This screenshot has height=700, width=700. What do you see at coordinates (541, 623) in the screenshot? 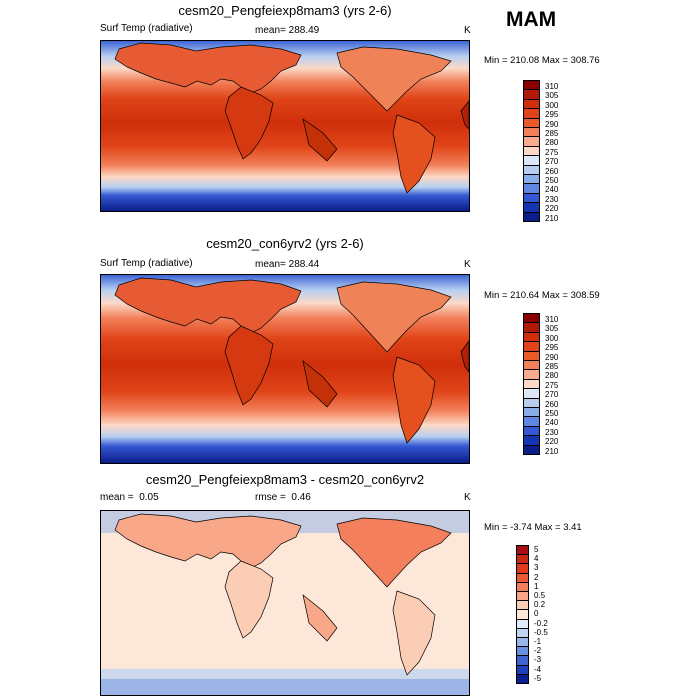
I see `colorbar-label: -0.2` at bounding box center [541, 623].